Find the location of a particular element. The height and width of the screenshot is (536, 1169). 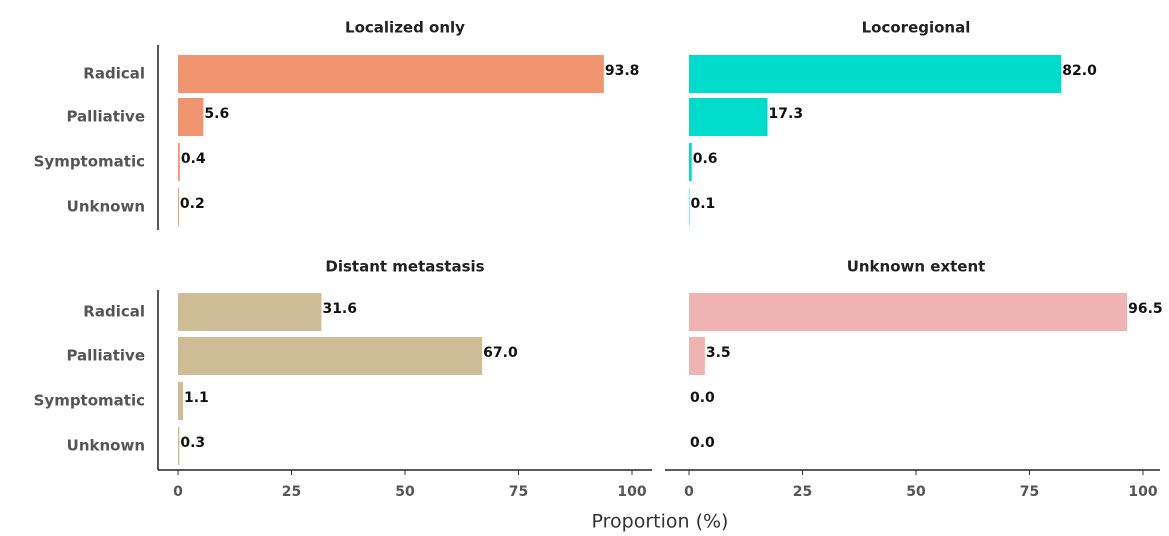

value-label: 3.5 is located at coordinates (718, 353).